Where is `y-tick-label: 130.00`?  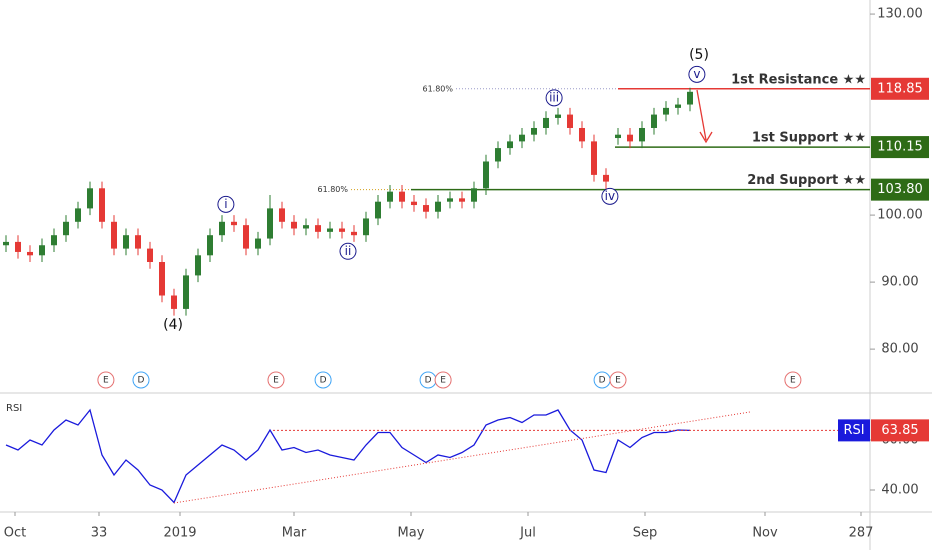 y-tick-label: 130.00 is located at coordinates (900, 14).